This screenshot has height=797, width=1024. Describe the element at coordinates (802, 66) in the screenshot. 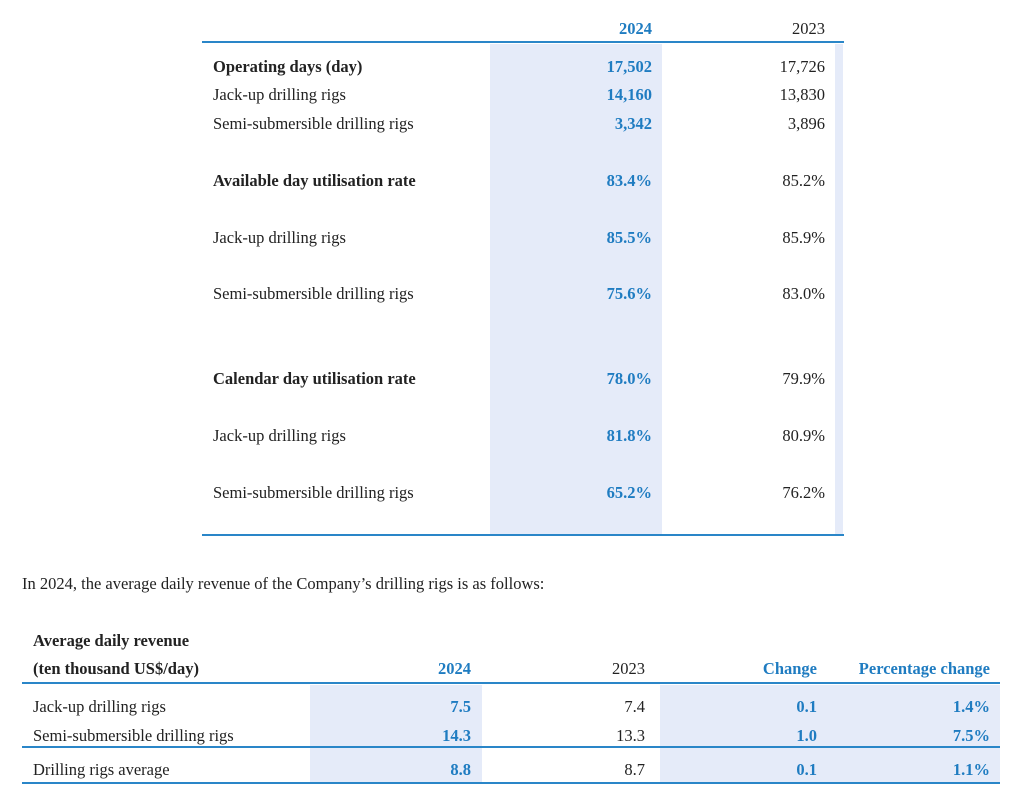

I see `value-2023: 17,726` at that location.